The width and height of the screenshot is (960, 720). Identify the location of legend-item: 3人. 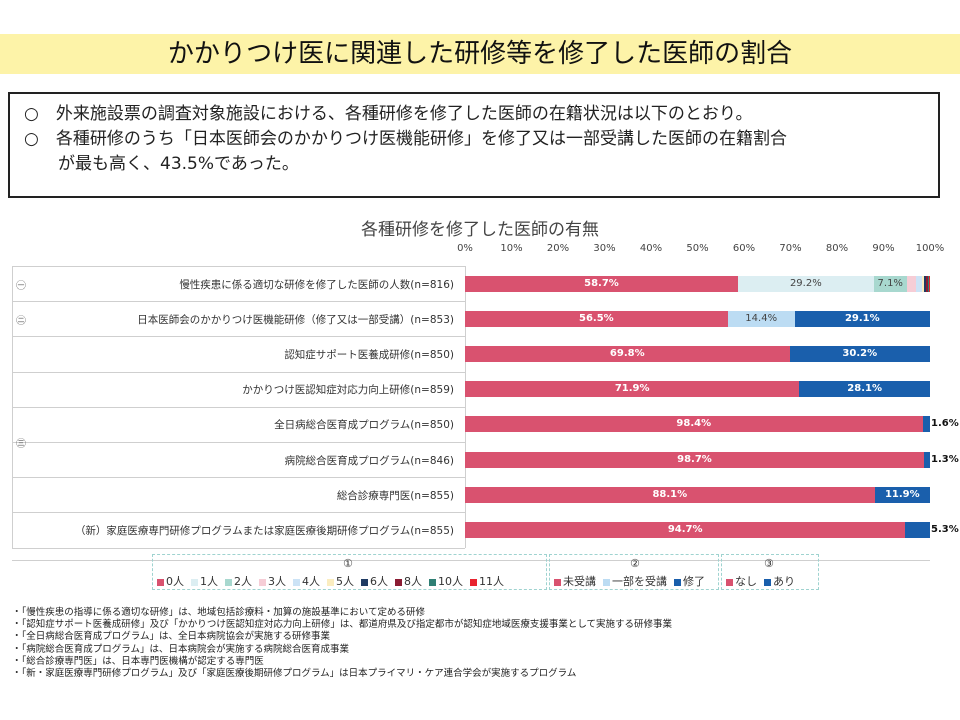
(272, 581).